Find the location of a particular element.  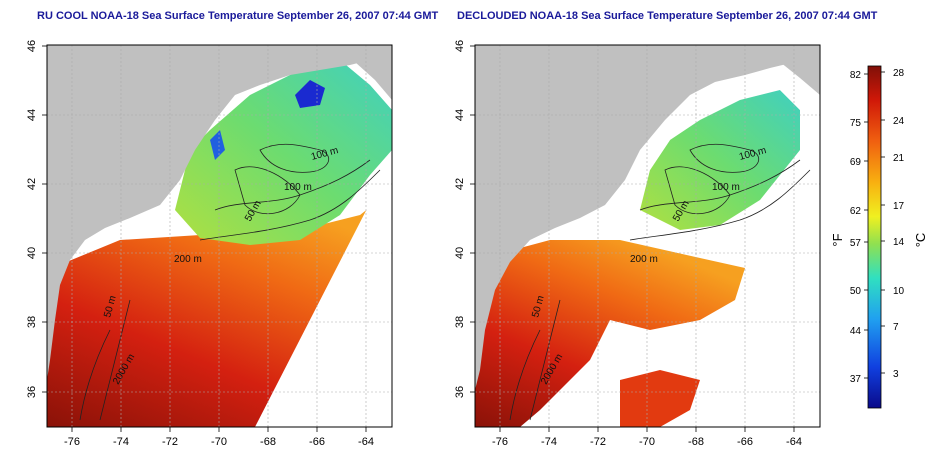

colorbar-c-tick-label: 10 is located at coordinates (899, 291).